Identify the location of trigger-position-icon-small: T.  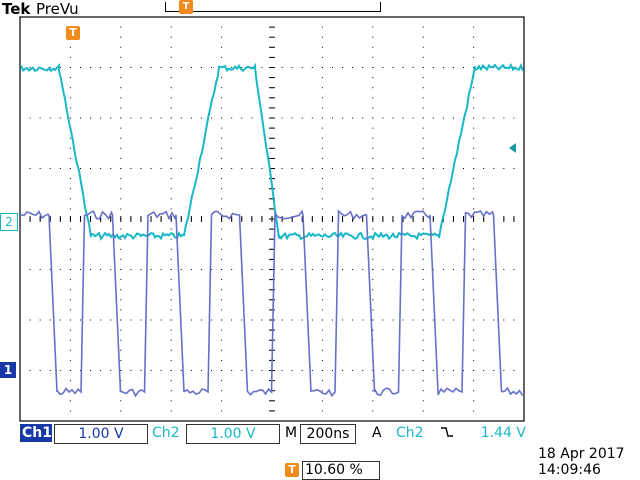
(292, 470).